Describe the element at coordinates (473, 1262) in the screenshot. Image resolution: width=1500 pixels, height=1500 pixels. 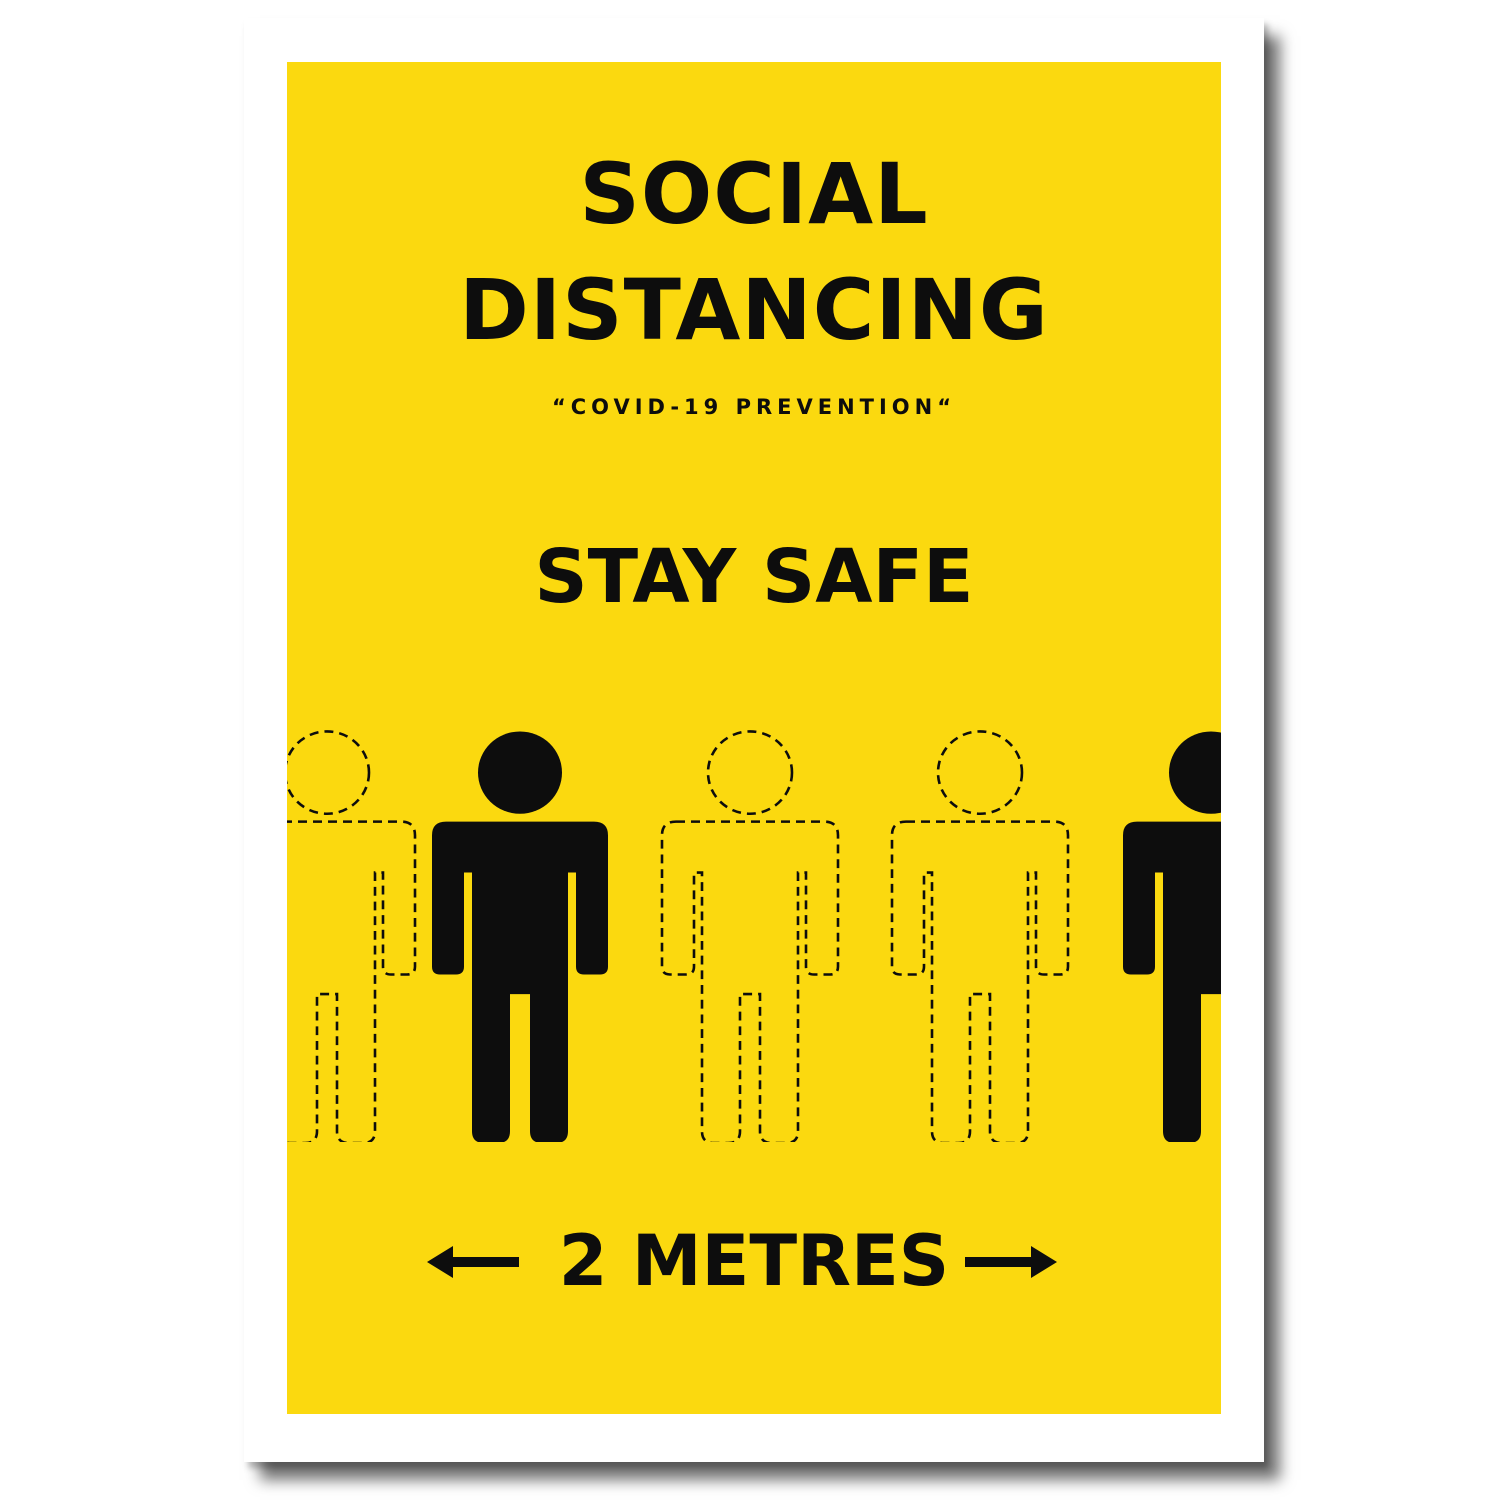
I see `arrow-left-icon` at that location.